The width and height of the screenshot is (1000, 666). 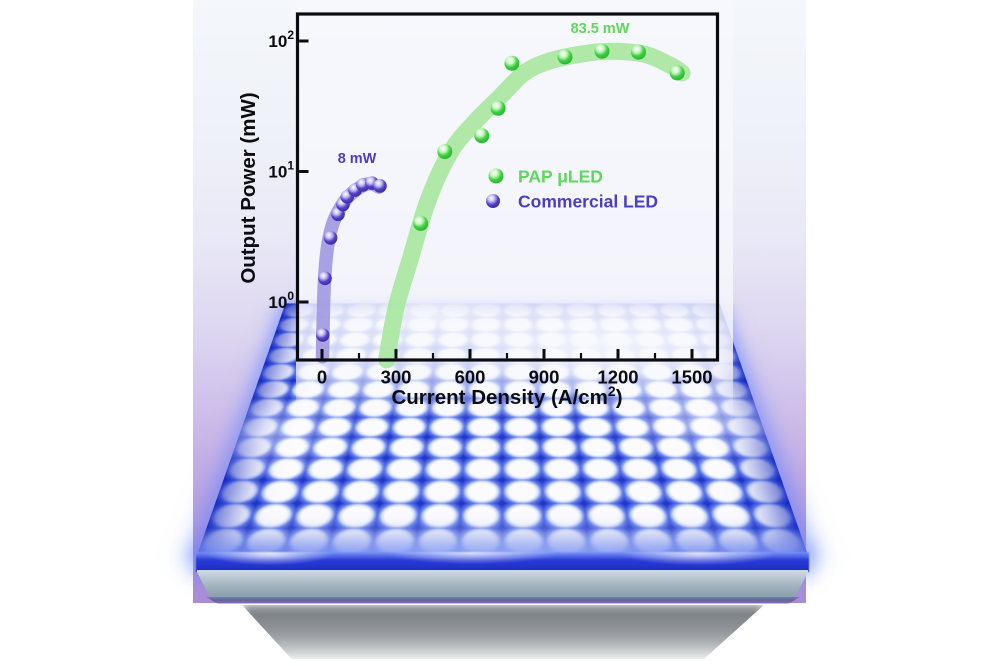 What do you see at coordinates (588, 202) in the screenshot?
I see `legend-label-commercial-led: Commercial LED` at bounding box center [588, 202].